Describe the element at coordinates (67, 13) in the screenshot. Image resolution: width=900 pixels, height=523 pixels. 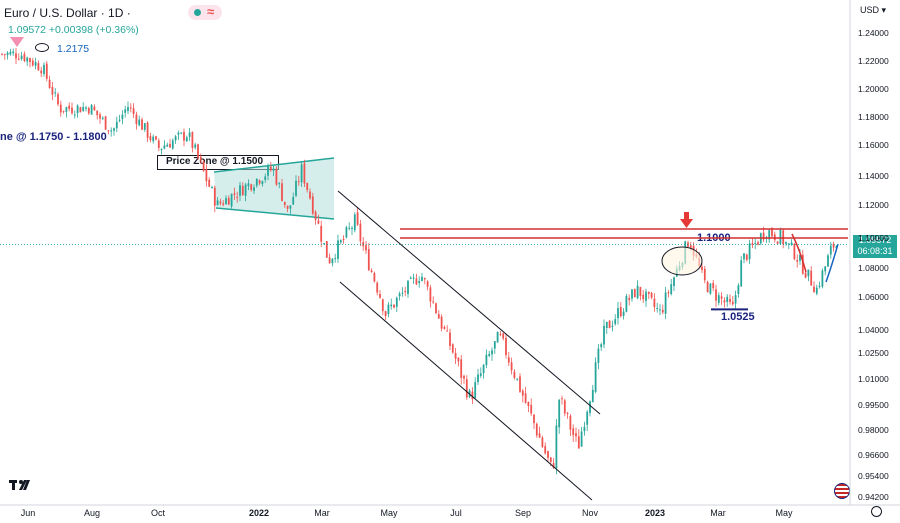
I see `symbol-title: Euro / U.S. Dollar · 1D ·` at that location.